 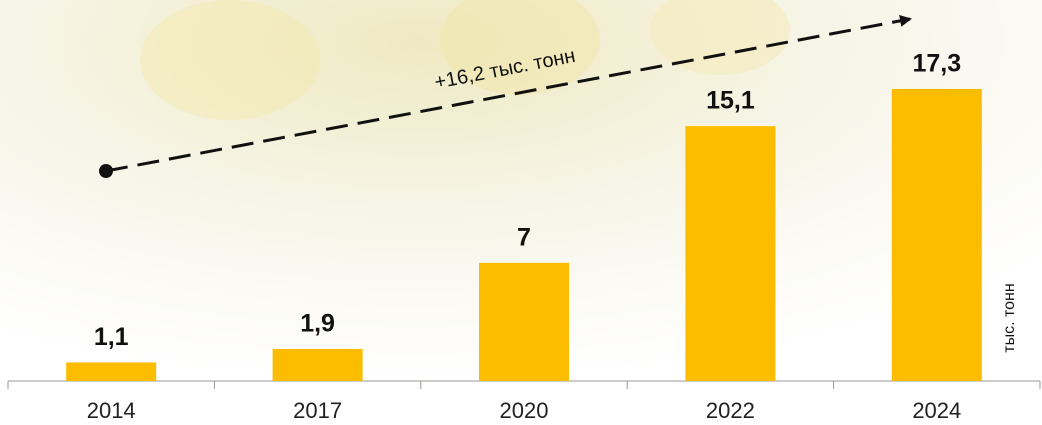 What do you see at coordinates (936, 410) in the screenshot?
I see `x-tick-label: 2024` at bounding box center [936, 410].